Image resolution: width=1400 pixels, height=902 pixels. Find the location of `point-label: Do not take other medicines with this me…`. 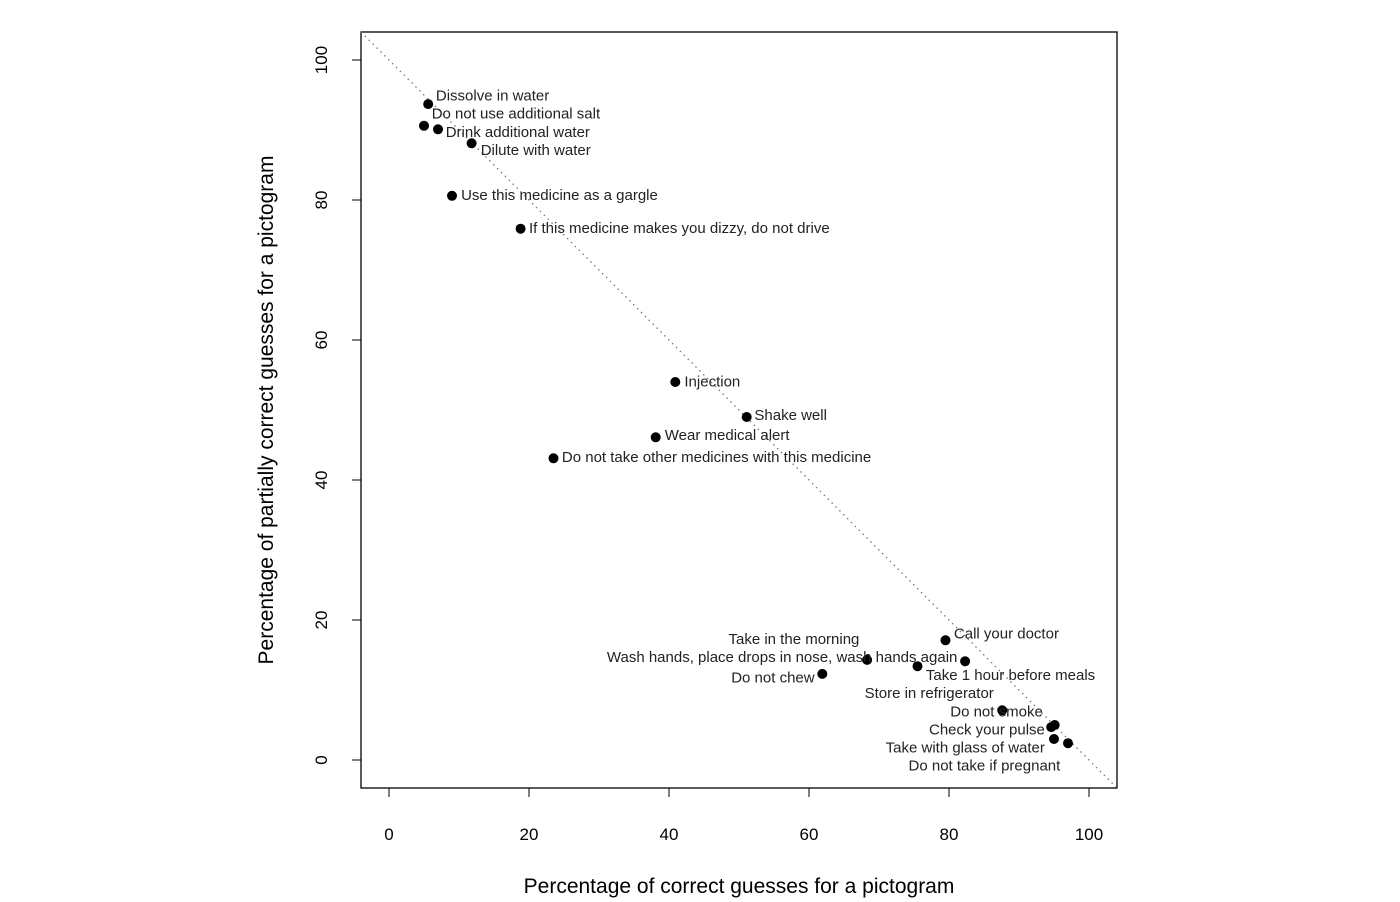

point-label: Do not take other medicines with this me… is located at coordinates (716, 457).